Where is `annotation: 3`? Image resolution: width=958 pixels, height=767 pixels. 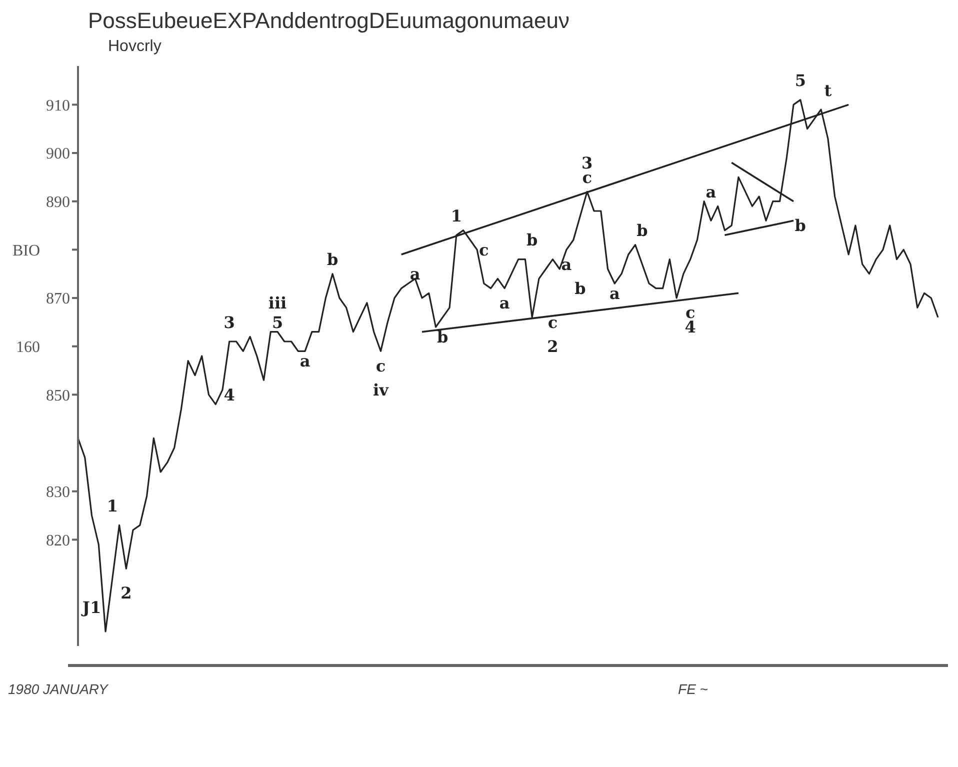 annotation: 3 is located at coordinates (229, 322).